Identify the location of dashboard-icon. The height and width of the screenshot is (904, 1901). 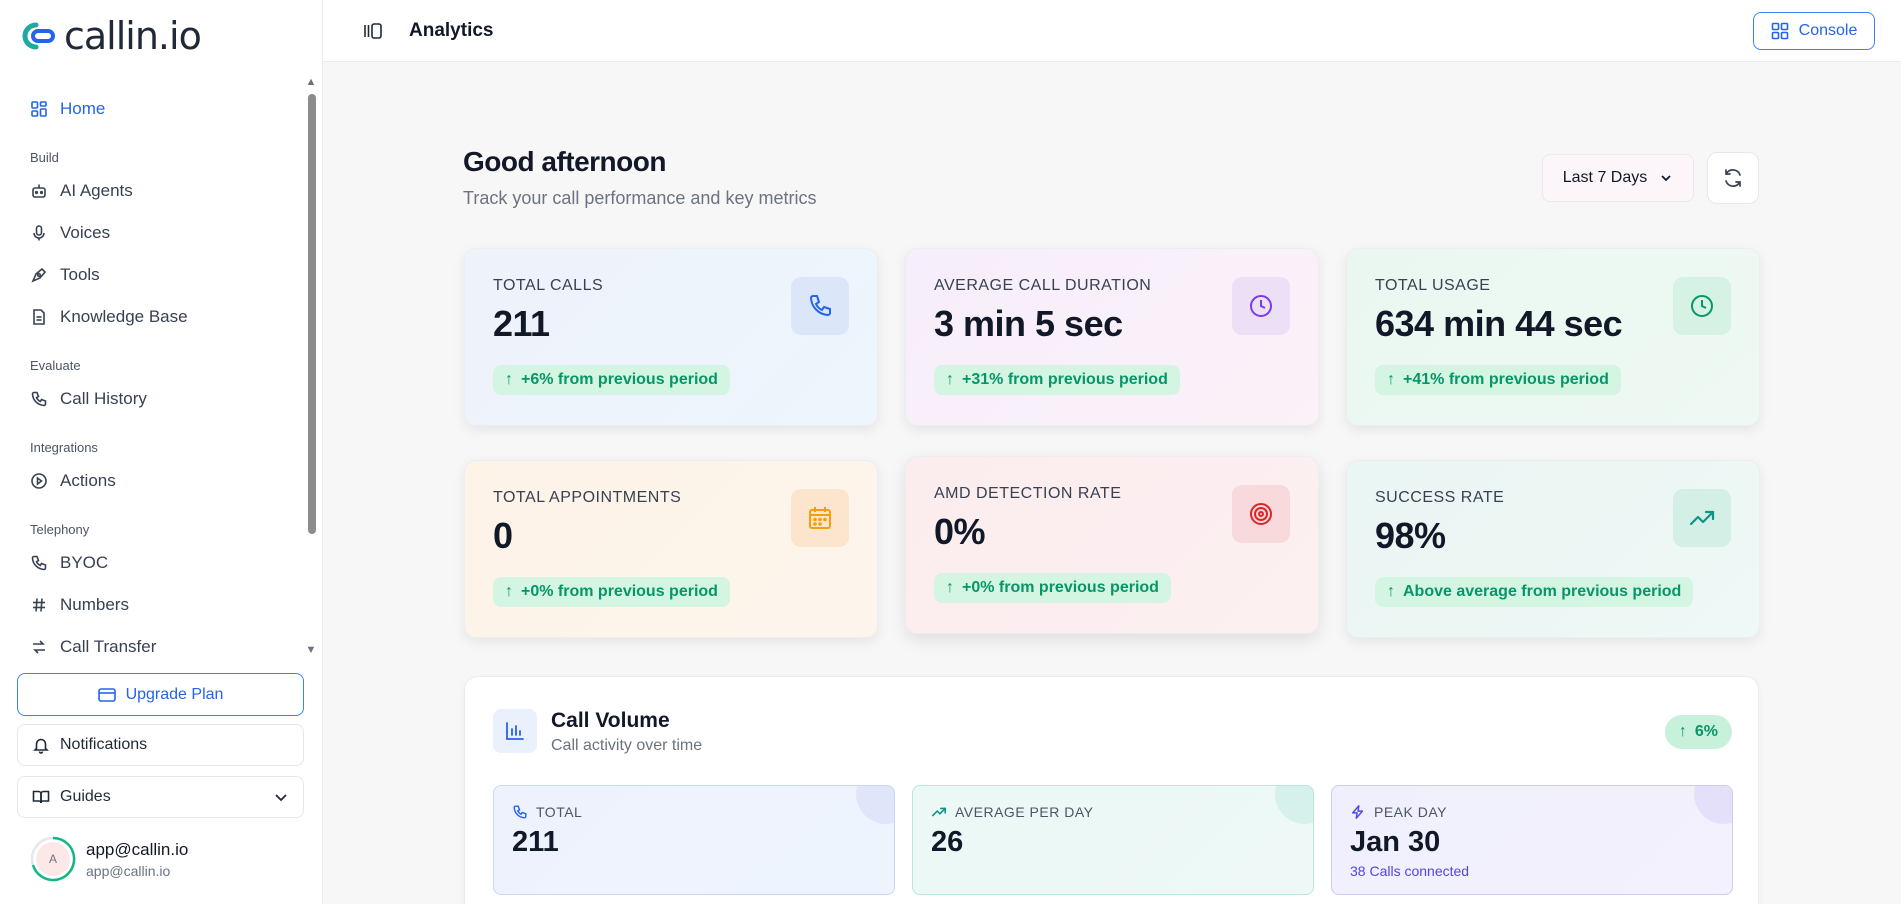
(39, 109).